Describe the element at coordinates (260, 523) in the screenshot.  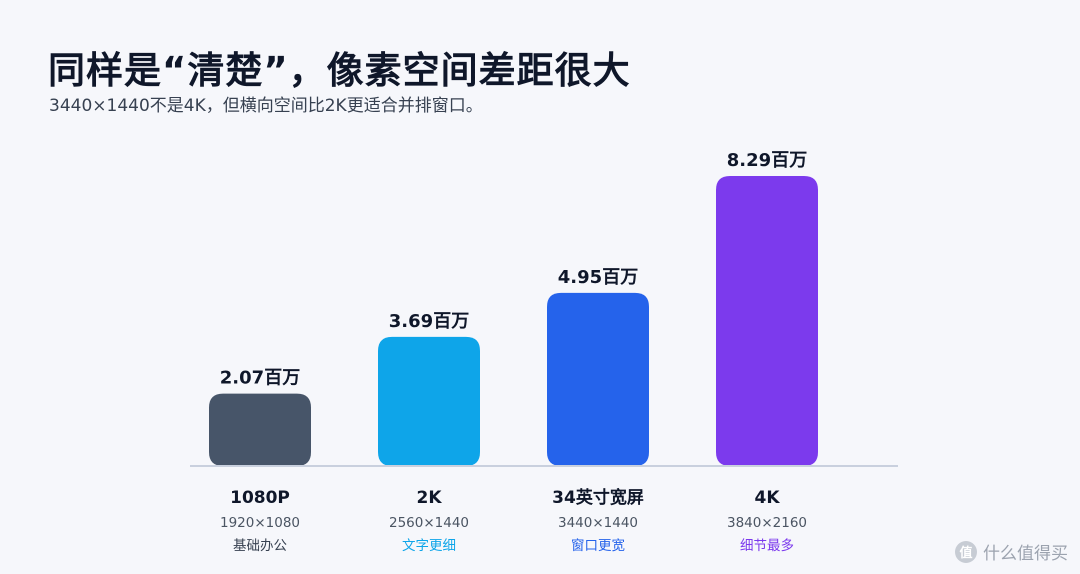
I see `resolution-label: 1920×1080` at that location.